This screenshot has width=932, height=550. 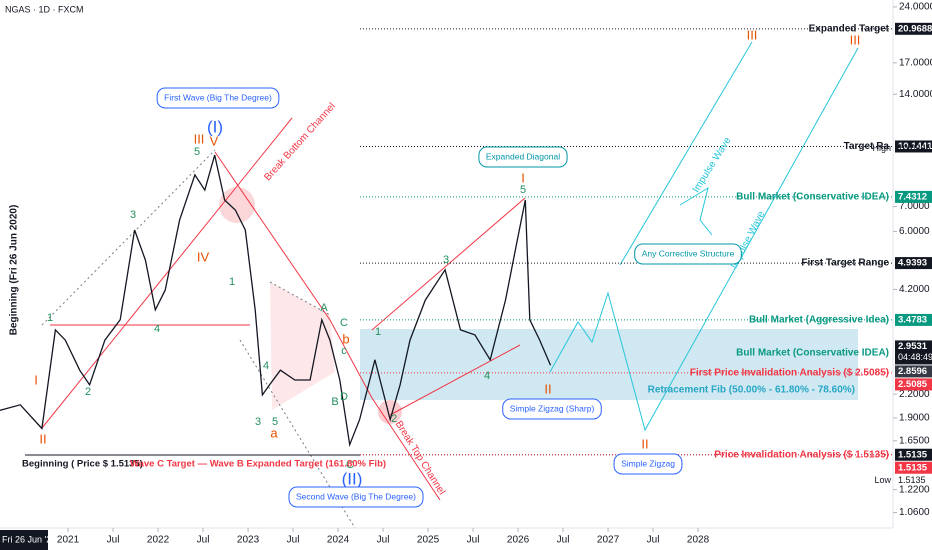 I want to click on x-tick-label: 2024, so click(x=338, y=540).